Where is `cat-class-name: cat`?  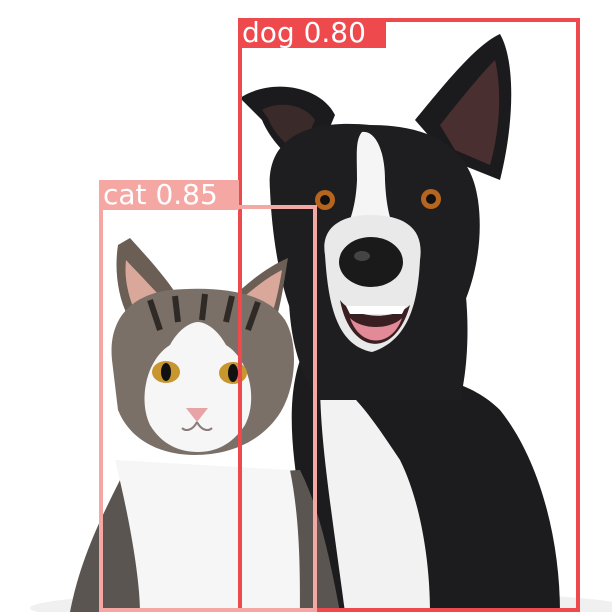 cat-class-name: cat is located at coordinates (125, 195).